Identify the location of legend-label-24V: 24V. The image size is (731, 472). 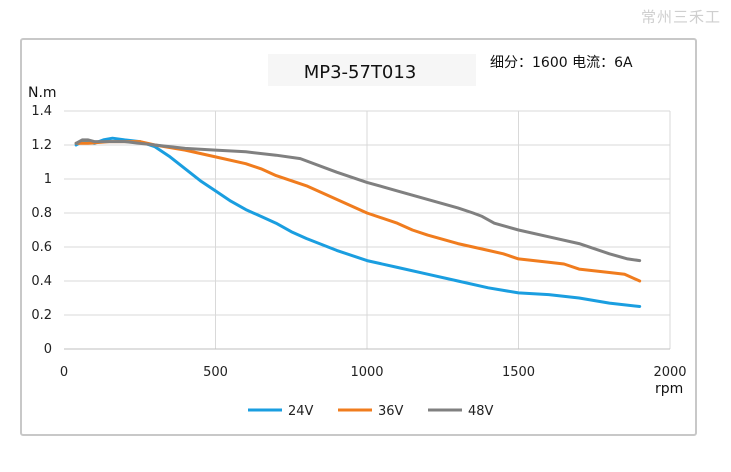
(301, 411).